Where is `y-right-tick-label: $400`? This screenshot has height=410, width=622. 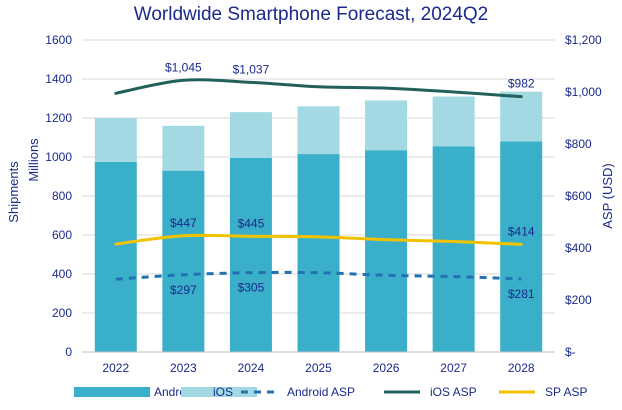 y-right-tick-label: $400 is located at coordinates (578, 248).